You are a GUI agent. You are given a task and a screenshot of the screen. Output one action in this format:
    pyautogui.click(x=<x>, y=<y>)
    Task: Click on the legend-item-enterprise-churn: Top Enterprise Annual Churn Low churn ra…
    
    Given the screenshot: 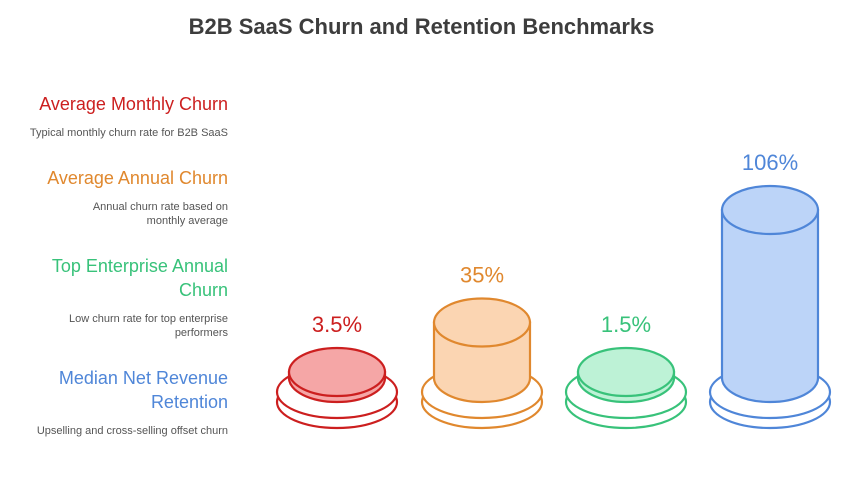 What is the action you would take?
    pyautogui.click(x=119, y=297)
    